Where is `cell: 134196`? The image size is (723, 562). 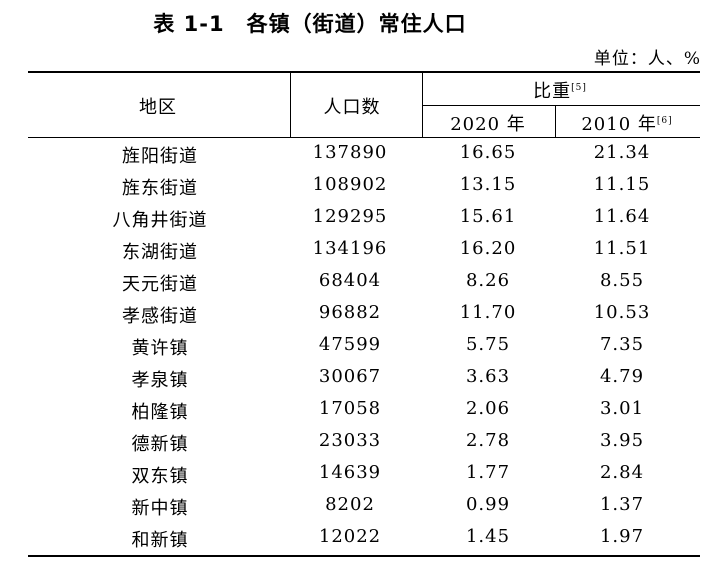 cell: 134196 is located at coordinates (350, 248).